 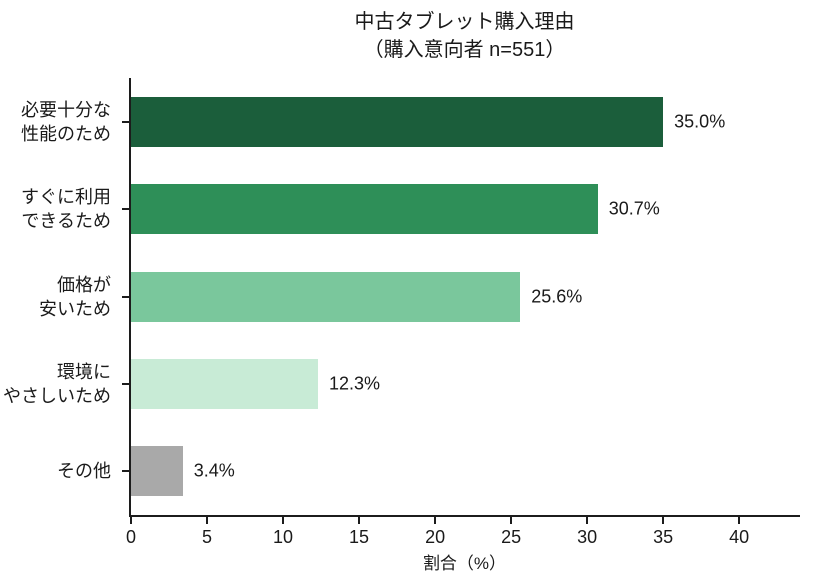 I want to click on x-tick-label: 5, so click(x=207, y=537).